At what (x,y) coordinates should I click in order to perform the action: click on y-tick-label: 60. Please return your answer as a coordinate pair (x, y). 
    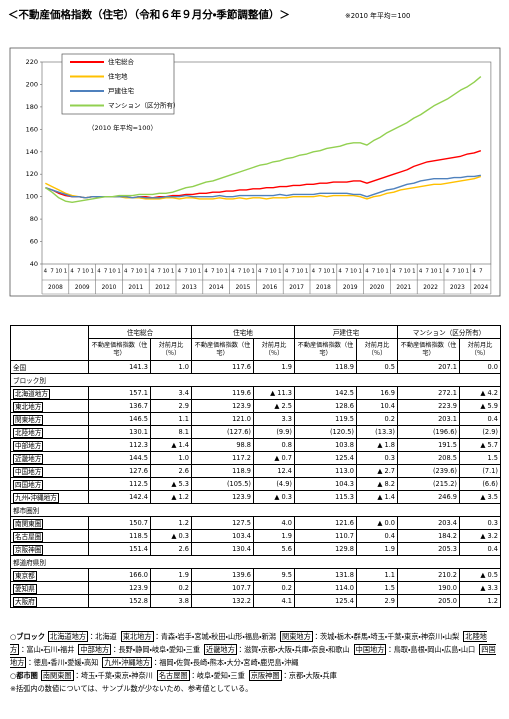
    Looking at the image, I should click on (34, 242).